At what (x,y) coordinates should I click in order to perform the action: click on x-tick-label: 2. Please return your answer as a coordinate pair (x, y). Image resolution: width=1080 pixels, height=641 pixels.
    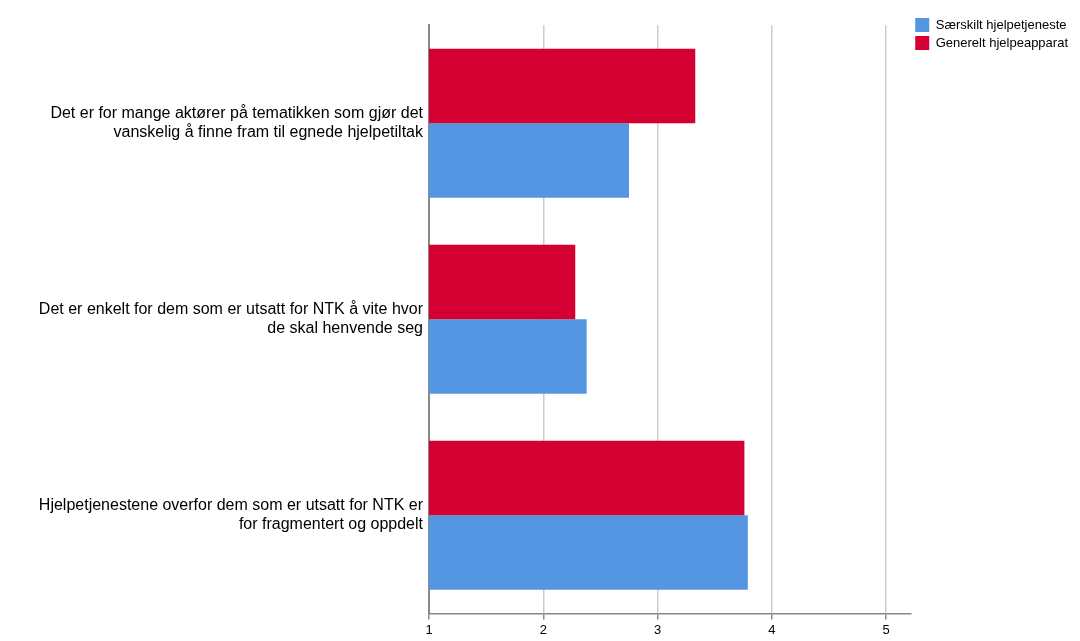
    Looking at the image, I should click on (543, 629).